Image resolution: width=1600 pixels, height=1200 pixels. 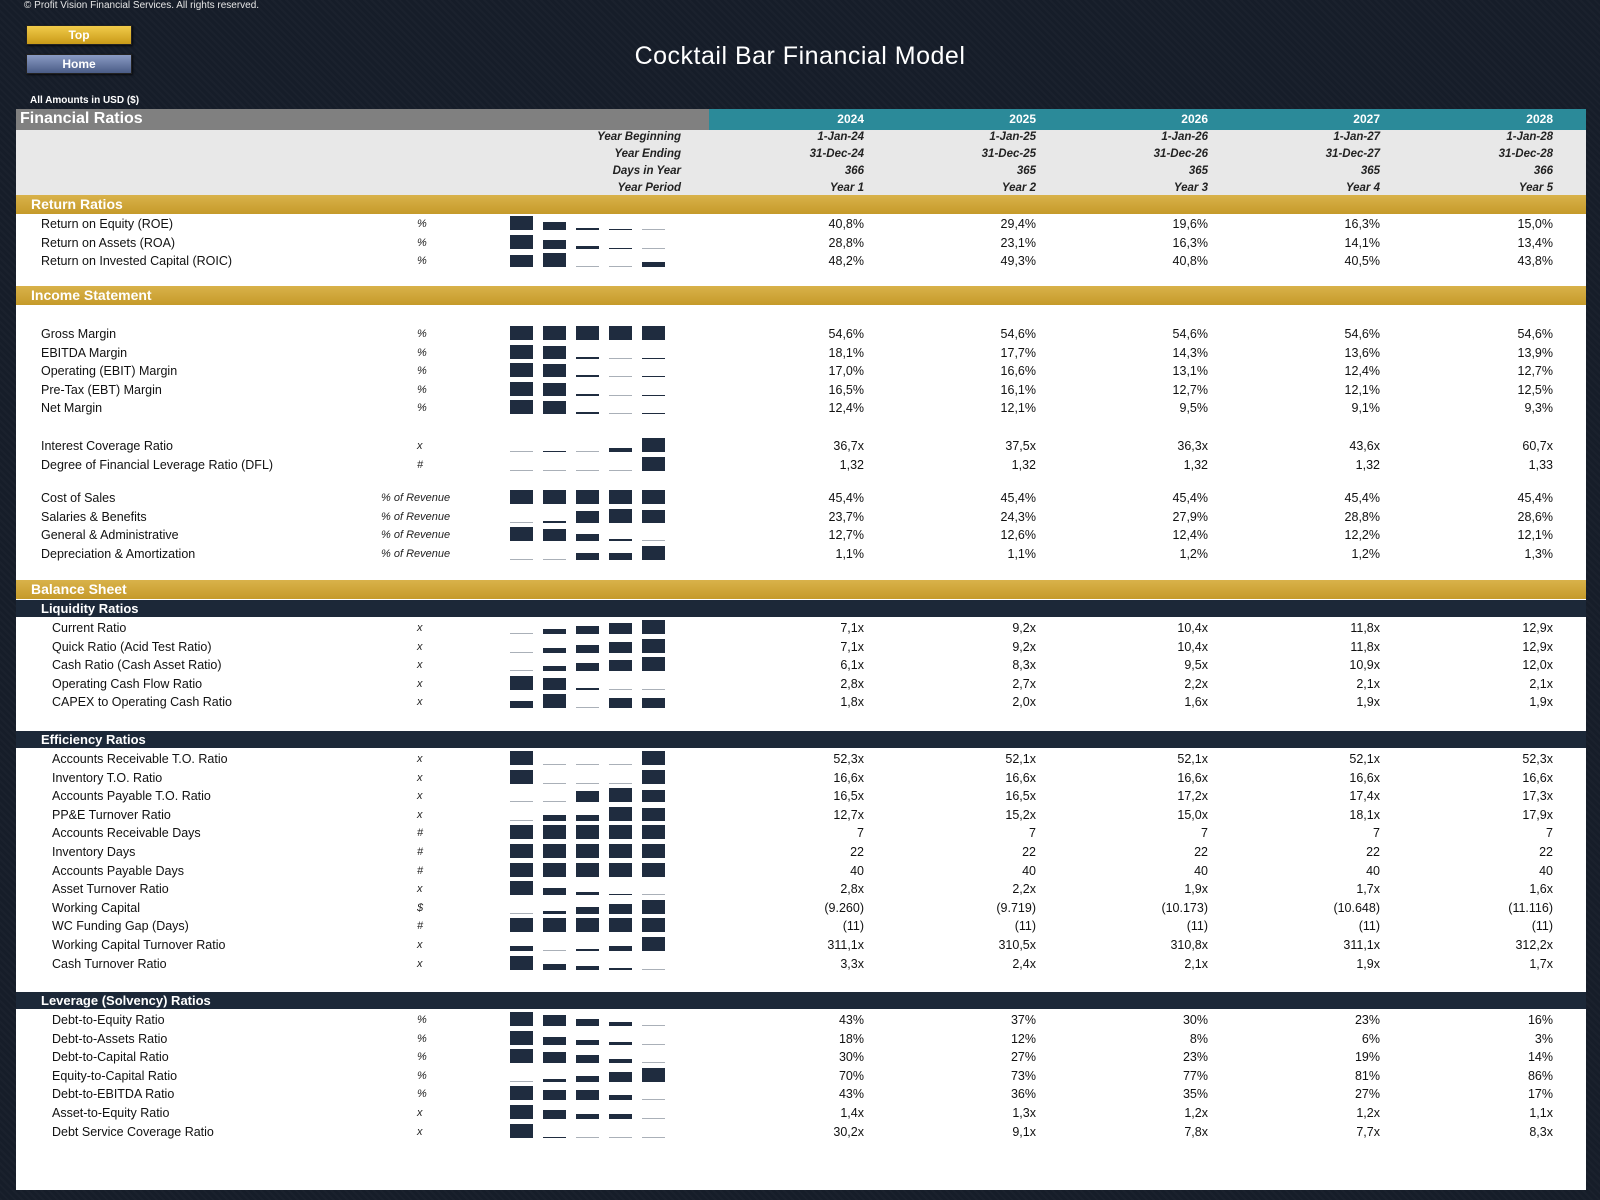 I want to click on ratio-value: 1,33, so click(x=1540, y=464).